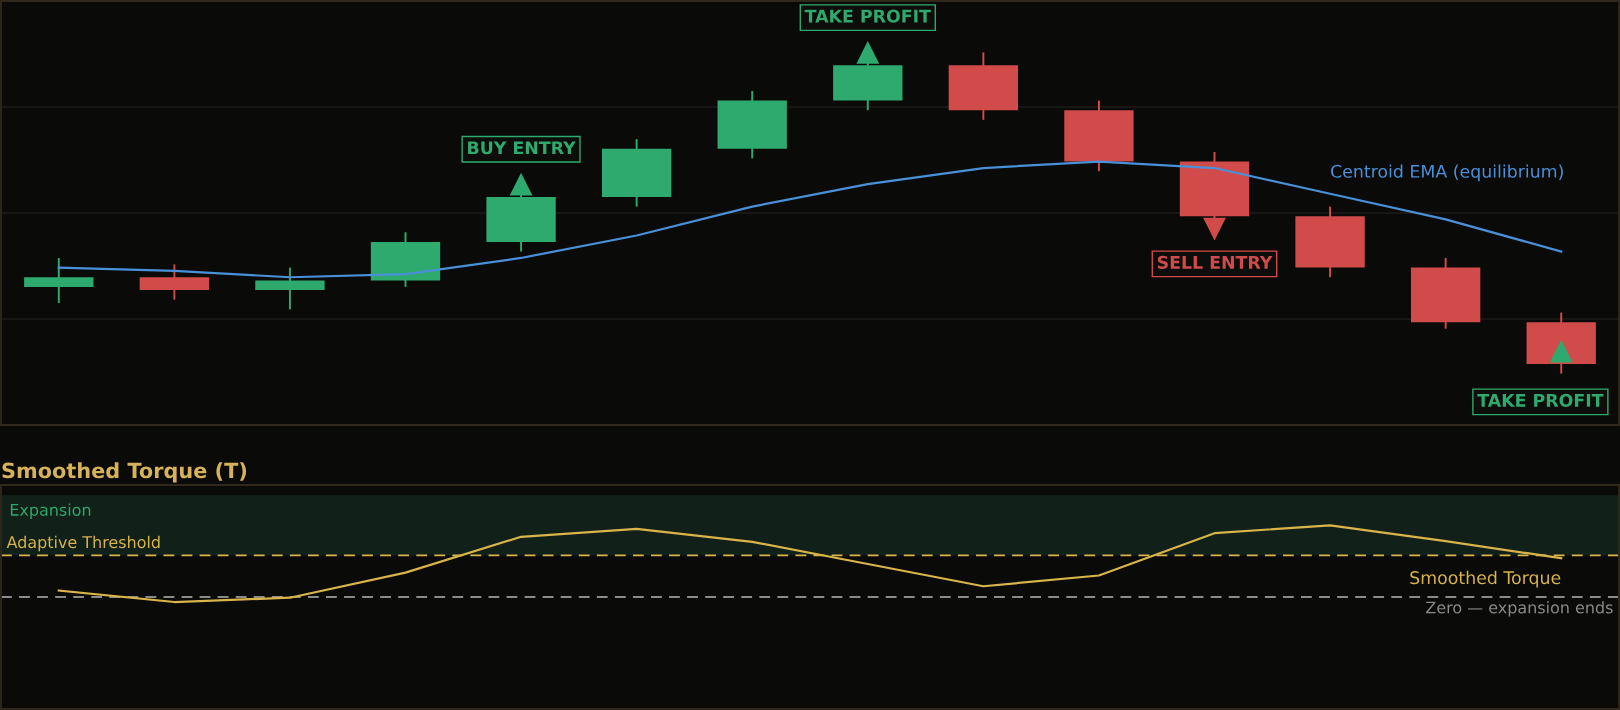 The height and width of the screenshot is (710, 1620). I want to click on text: TAKE PROFIT, so click(1540, 400).